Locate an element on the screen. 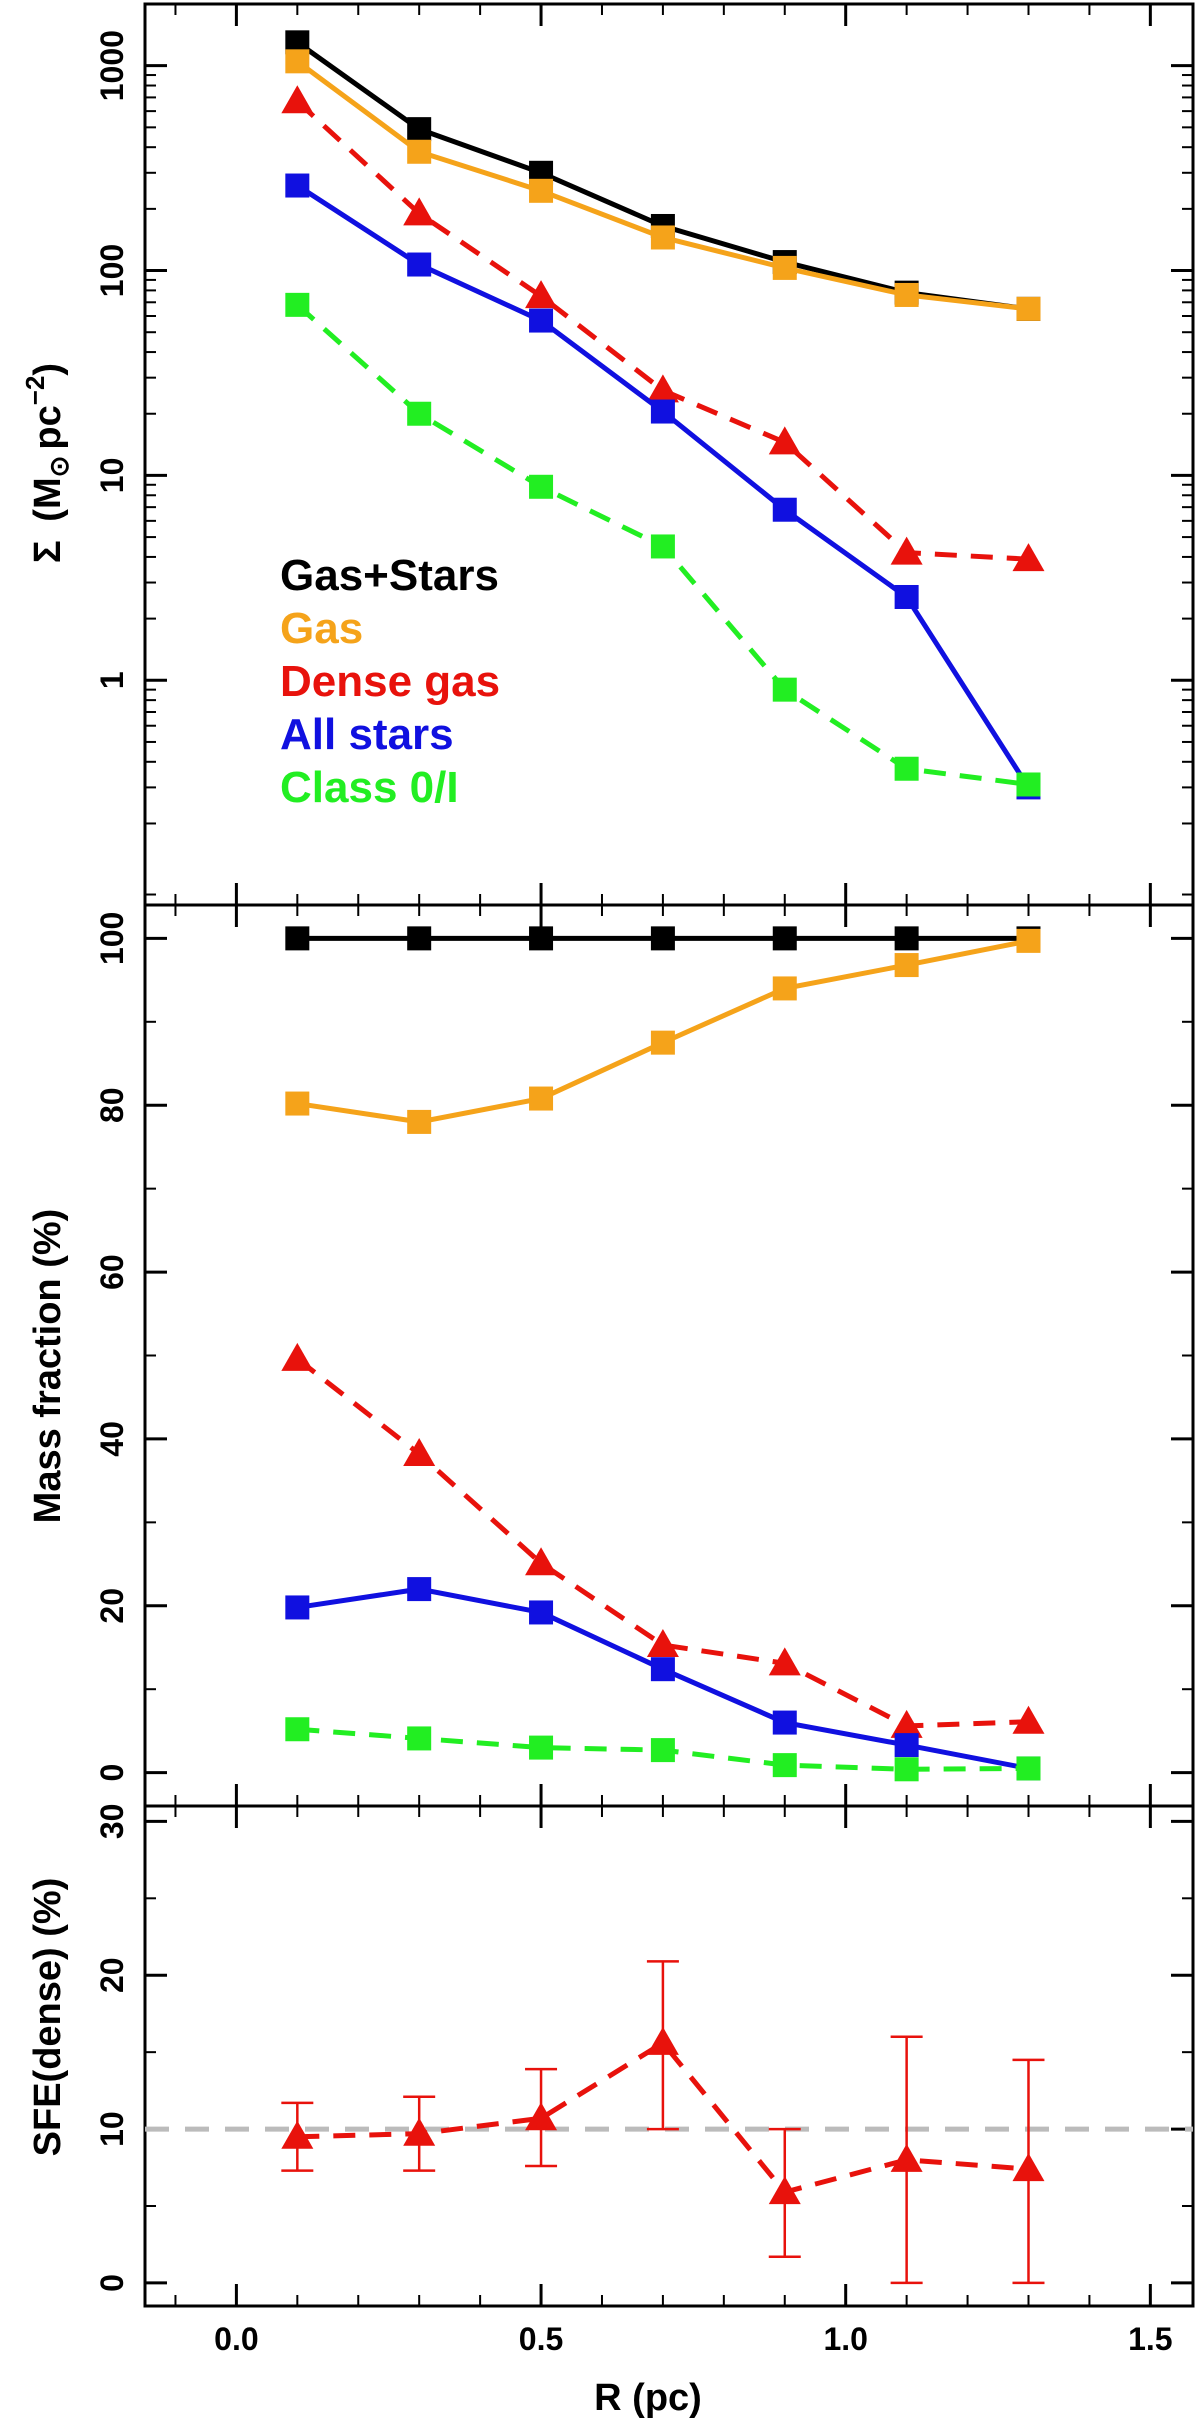 This screenshot has width=1200, height=2424. series-line-gas is located at coordinates (662, 185).